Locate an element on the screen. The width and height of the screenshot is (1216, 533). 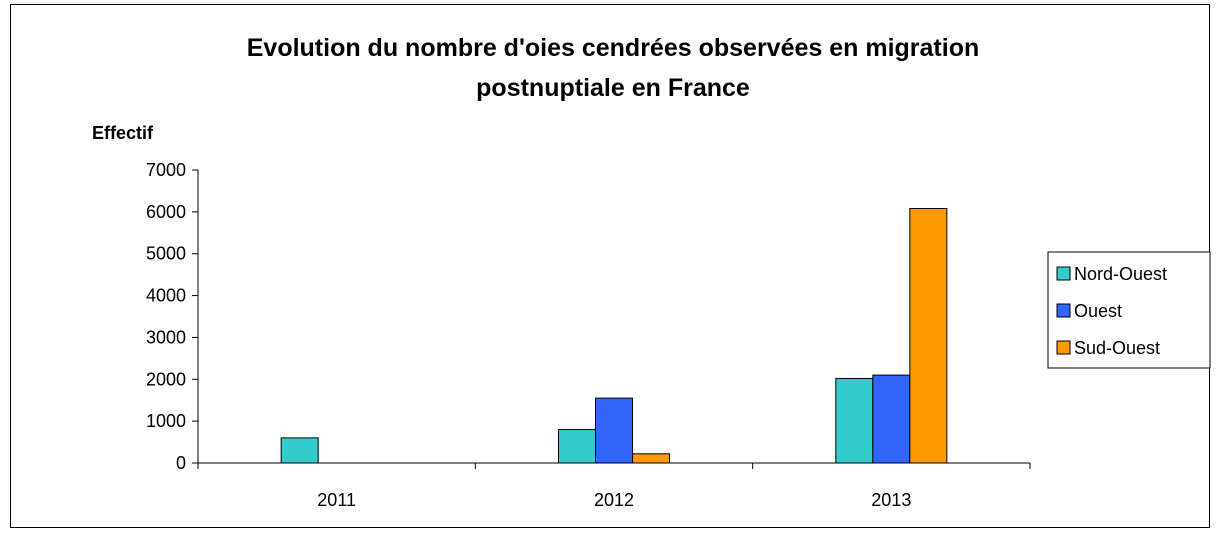
bar-sud-ouest-2013 is located at coordinates (928, 336).